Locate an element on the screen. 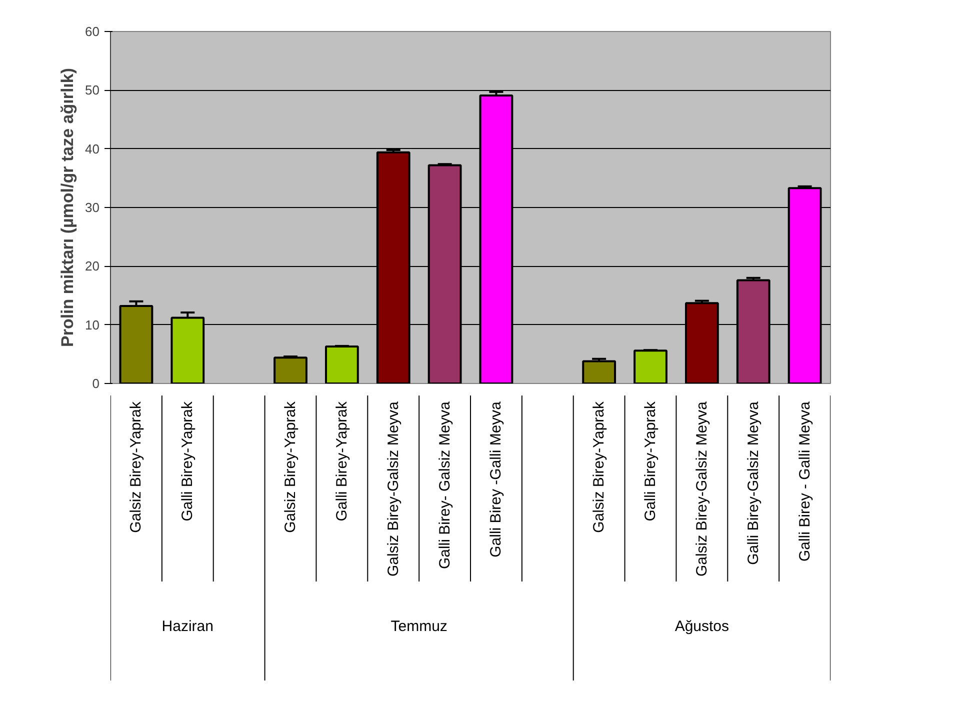 The image size is (969, 728). y-tick-label: 60 is located at coordinates (92, 31).